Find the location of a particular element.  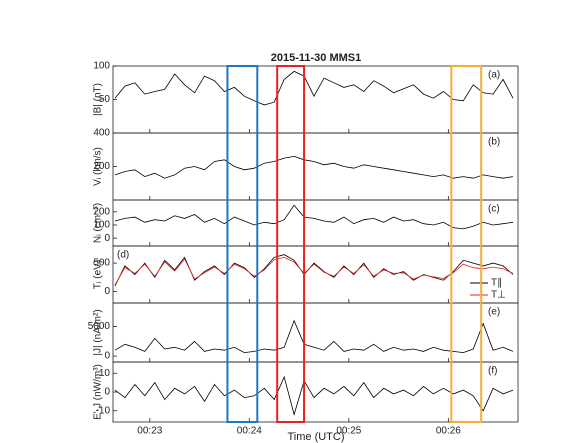

x-tick-label: 00:25 is located at coordinates (348, 431).